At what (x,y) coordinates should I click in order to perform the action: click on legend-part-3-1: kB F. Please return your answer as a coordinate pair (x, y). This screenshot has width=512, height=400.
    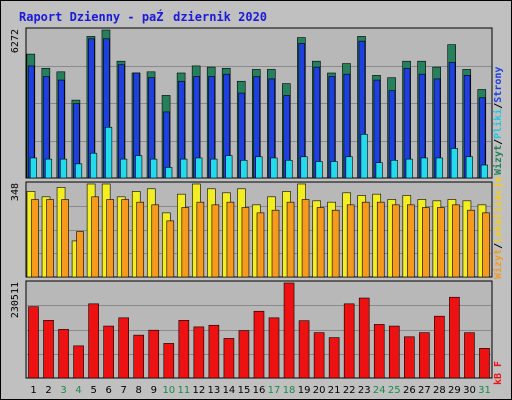
    Looking at the image, I should click on (498, 372).